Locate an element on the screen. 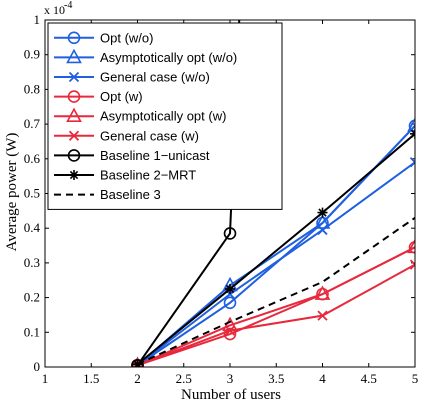 The width and height of the screenshot is (425, 404). y-tick-label: 0.5 is located at coordinates (32, 193).